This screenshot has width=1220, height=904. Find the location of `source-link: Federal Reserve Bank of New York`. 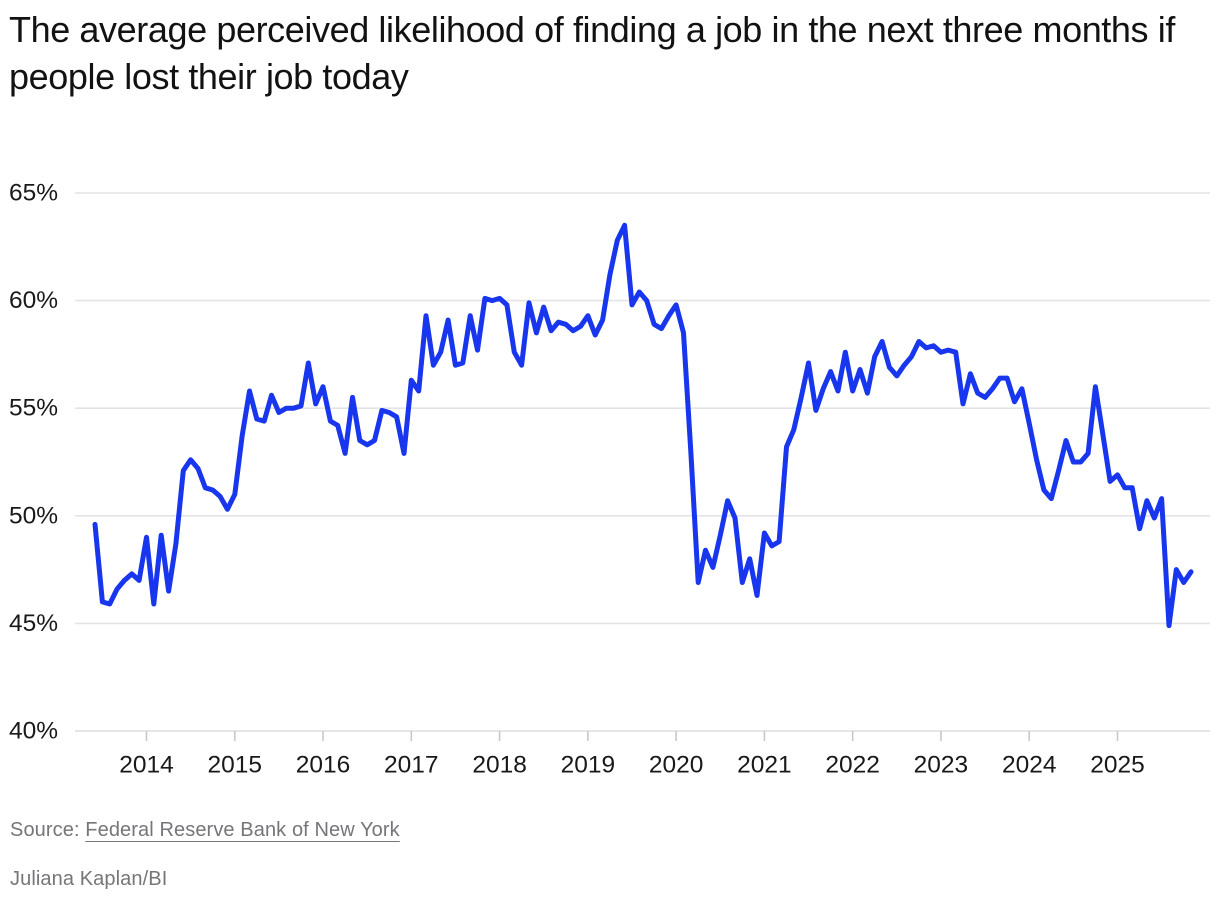

source-link: Federal Reserve Bank of New York is located at coordinates (242, 830).